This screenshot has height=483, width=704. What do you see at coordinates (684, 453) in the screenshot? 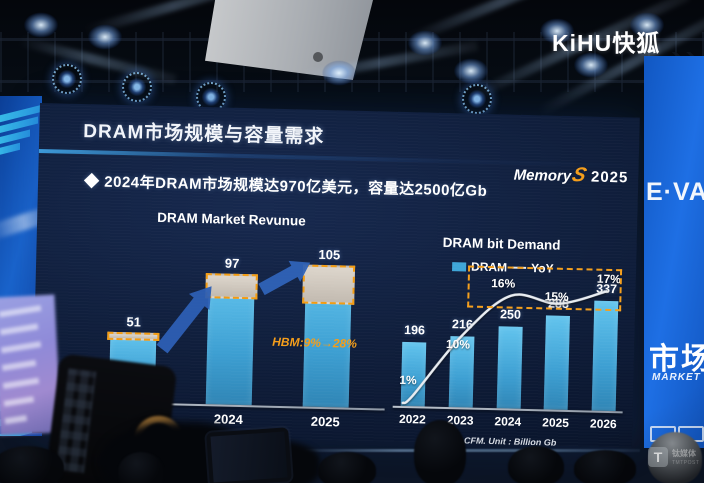
I see `watermark-line1: 钛媒体` at bounding box center [684, 453].